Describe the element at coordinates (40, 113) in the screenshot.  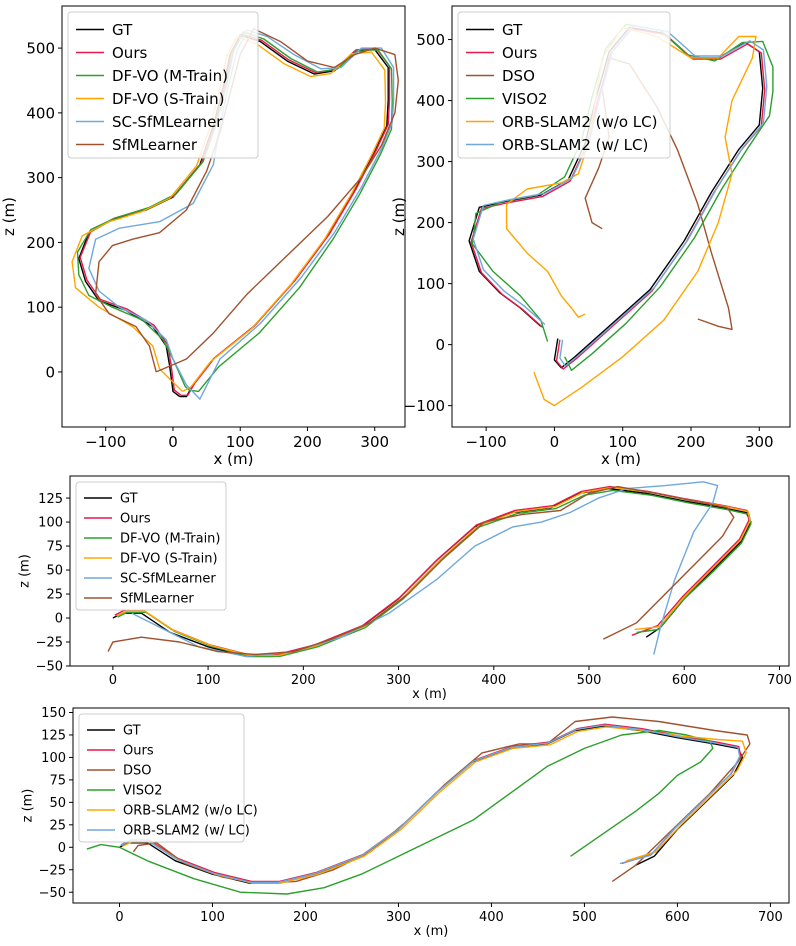
I see `y-tick-label: 400` at that location.